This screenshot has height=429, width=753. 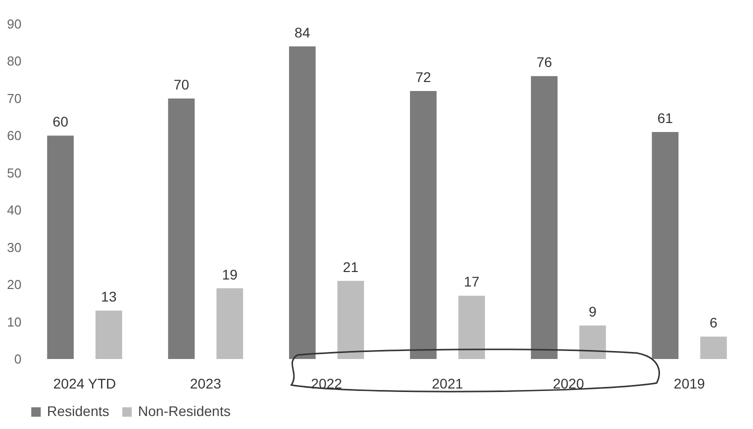 What do you see at coordinates (184, 411) in the screenshot?
I see `legend-label: Non-Residents` at bounding box center [184, 411].